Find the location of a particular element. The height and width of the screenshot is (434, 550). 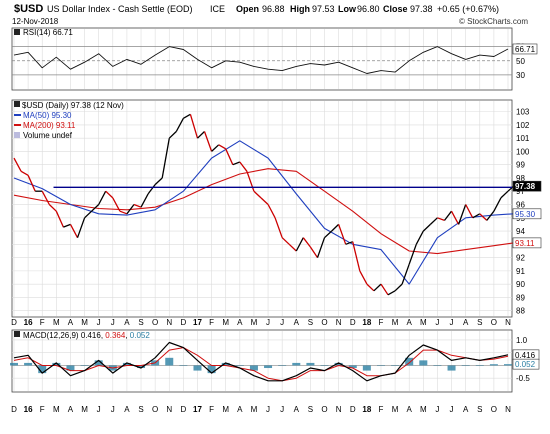

price-tick-label: 91 is located at coordinates (520, 271).